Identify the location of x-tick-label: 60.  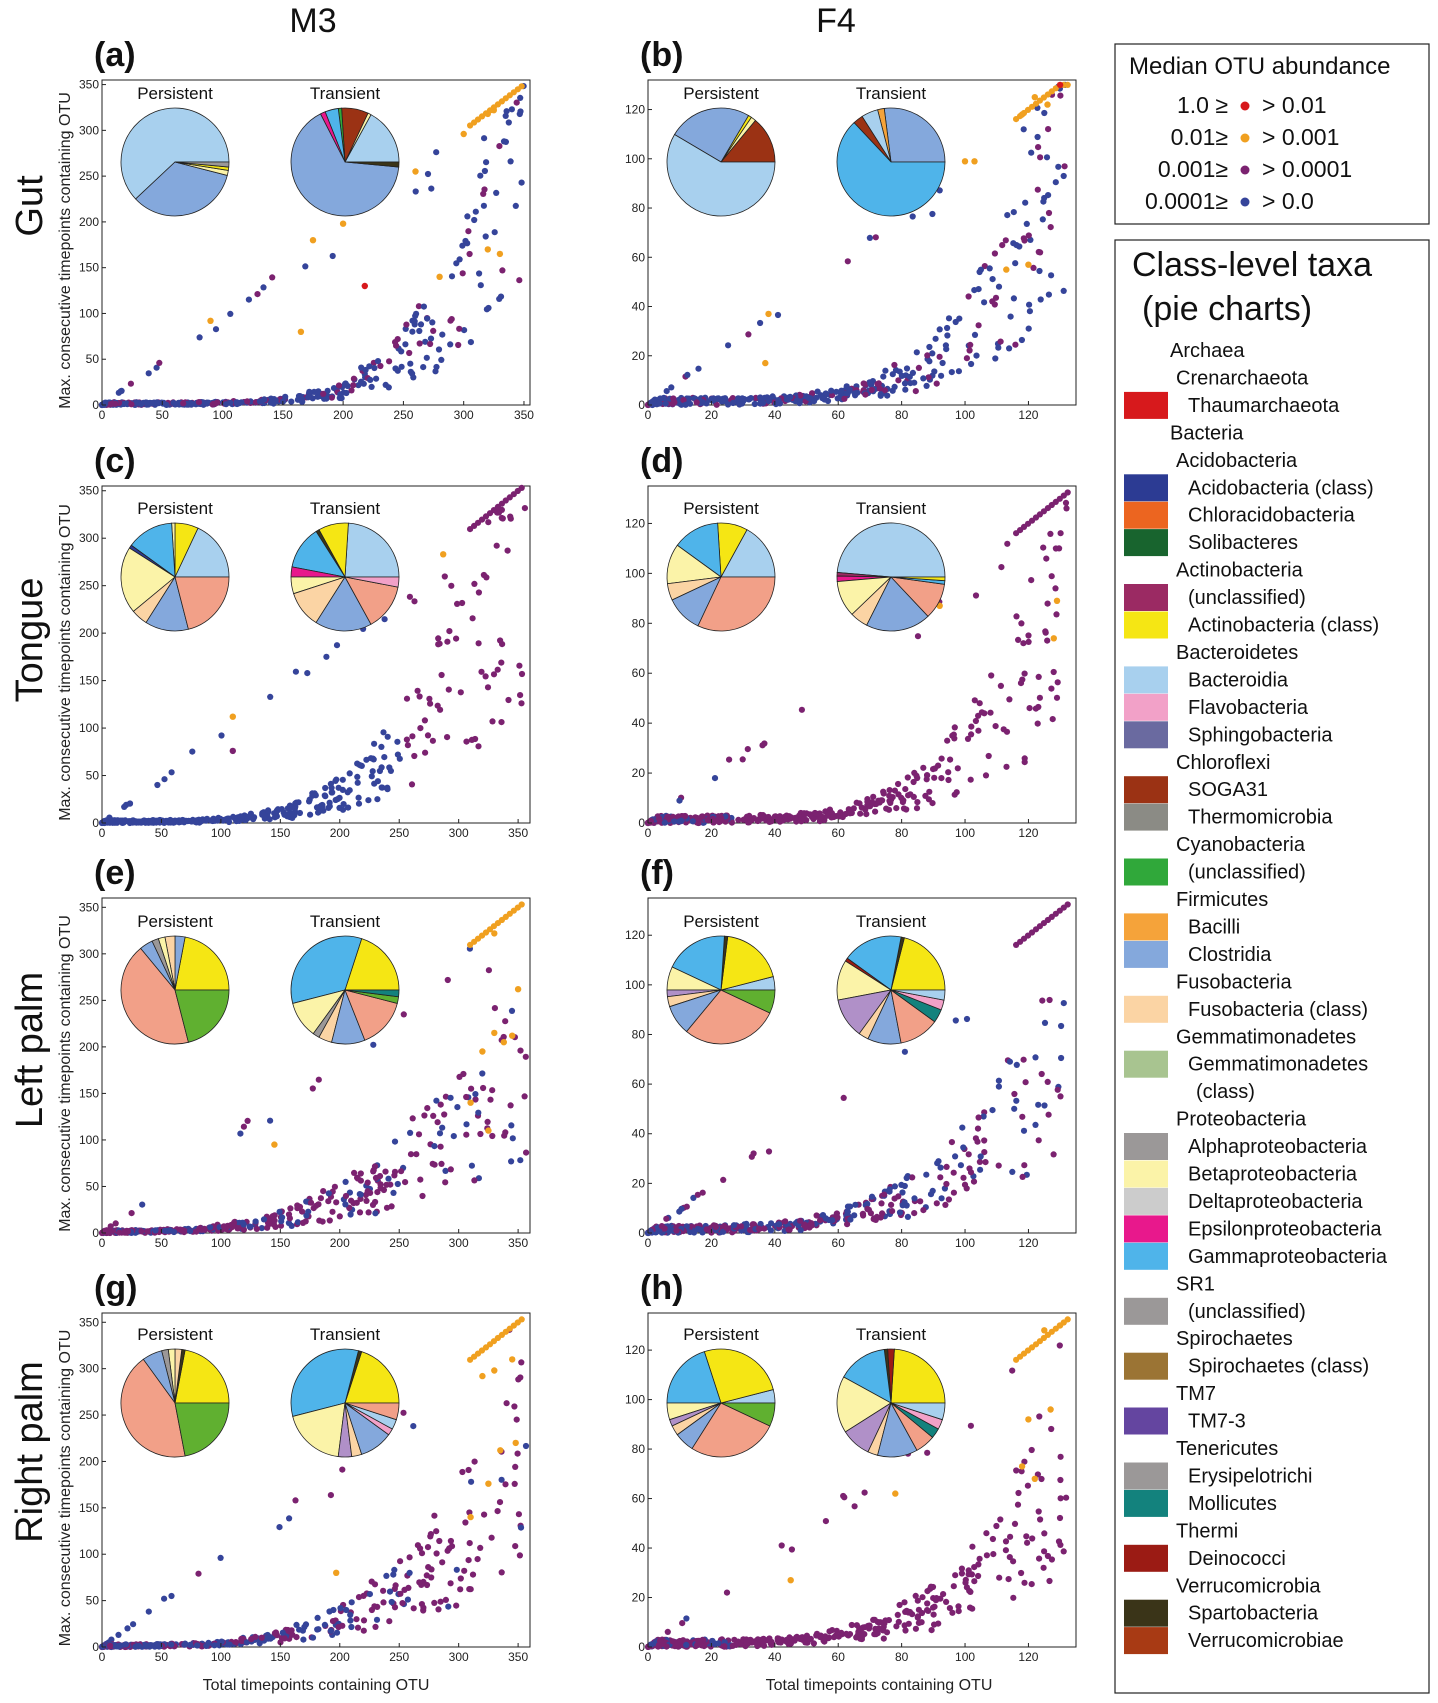
(839, 833).